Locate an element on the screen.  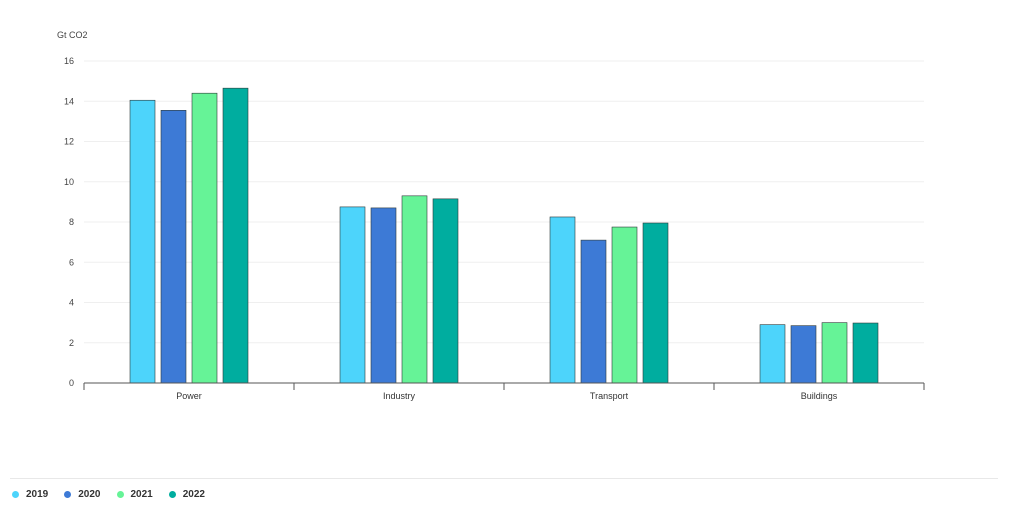
legend-item-2020: 2020 is located at coordinates (82, 494).